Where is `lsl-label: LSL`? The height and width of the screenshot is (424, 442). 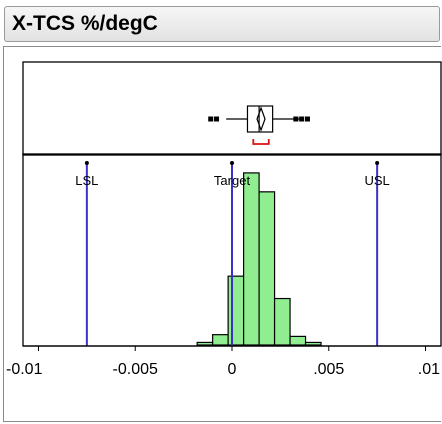
lsl-label: LSL is located at coordinates (86, 180).